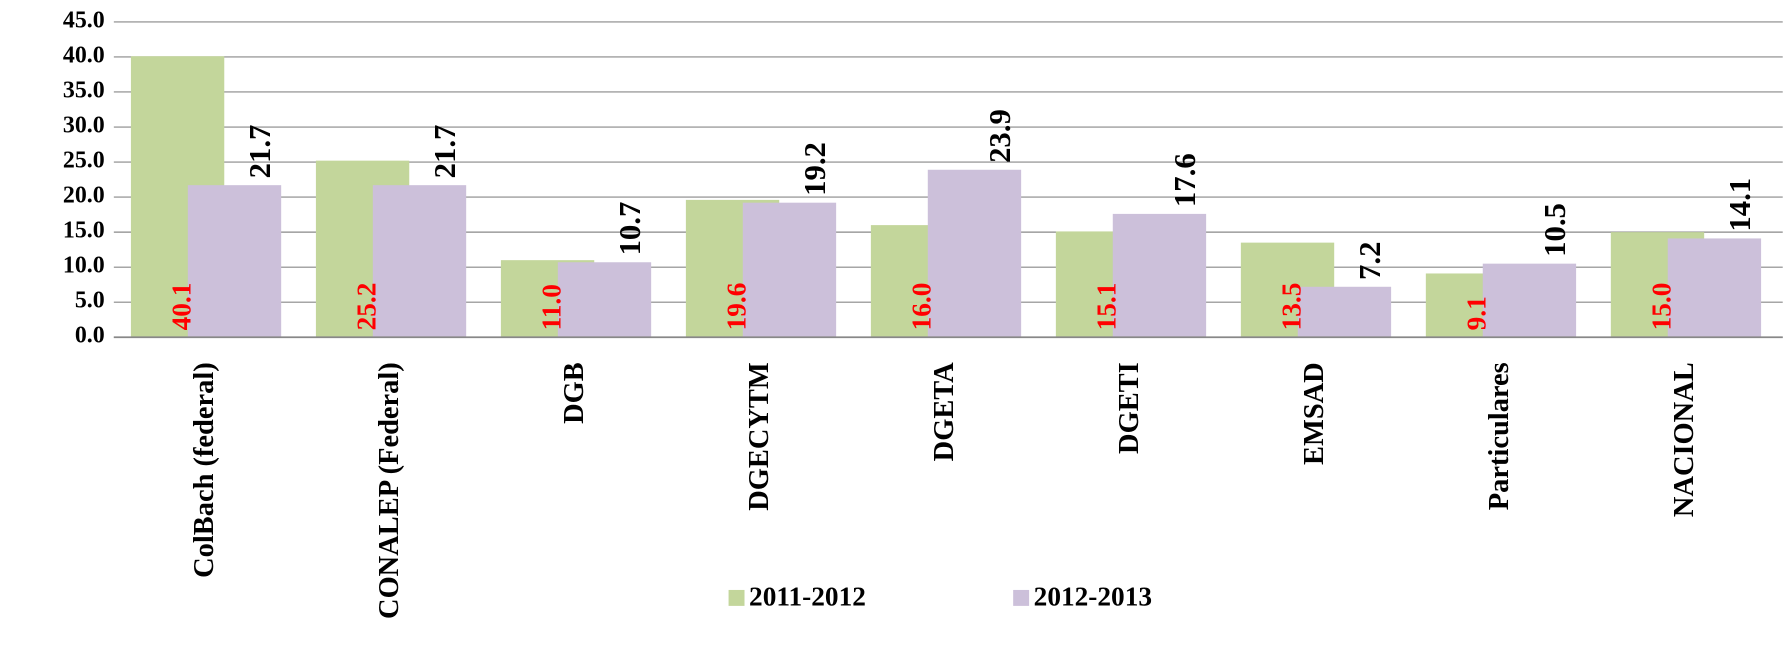 This screenshot has width=1785, height=646. Describe the element at coordinates (1555, 230) in the screenshot. I see `data-label: 10.5` at that location.